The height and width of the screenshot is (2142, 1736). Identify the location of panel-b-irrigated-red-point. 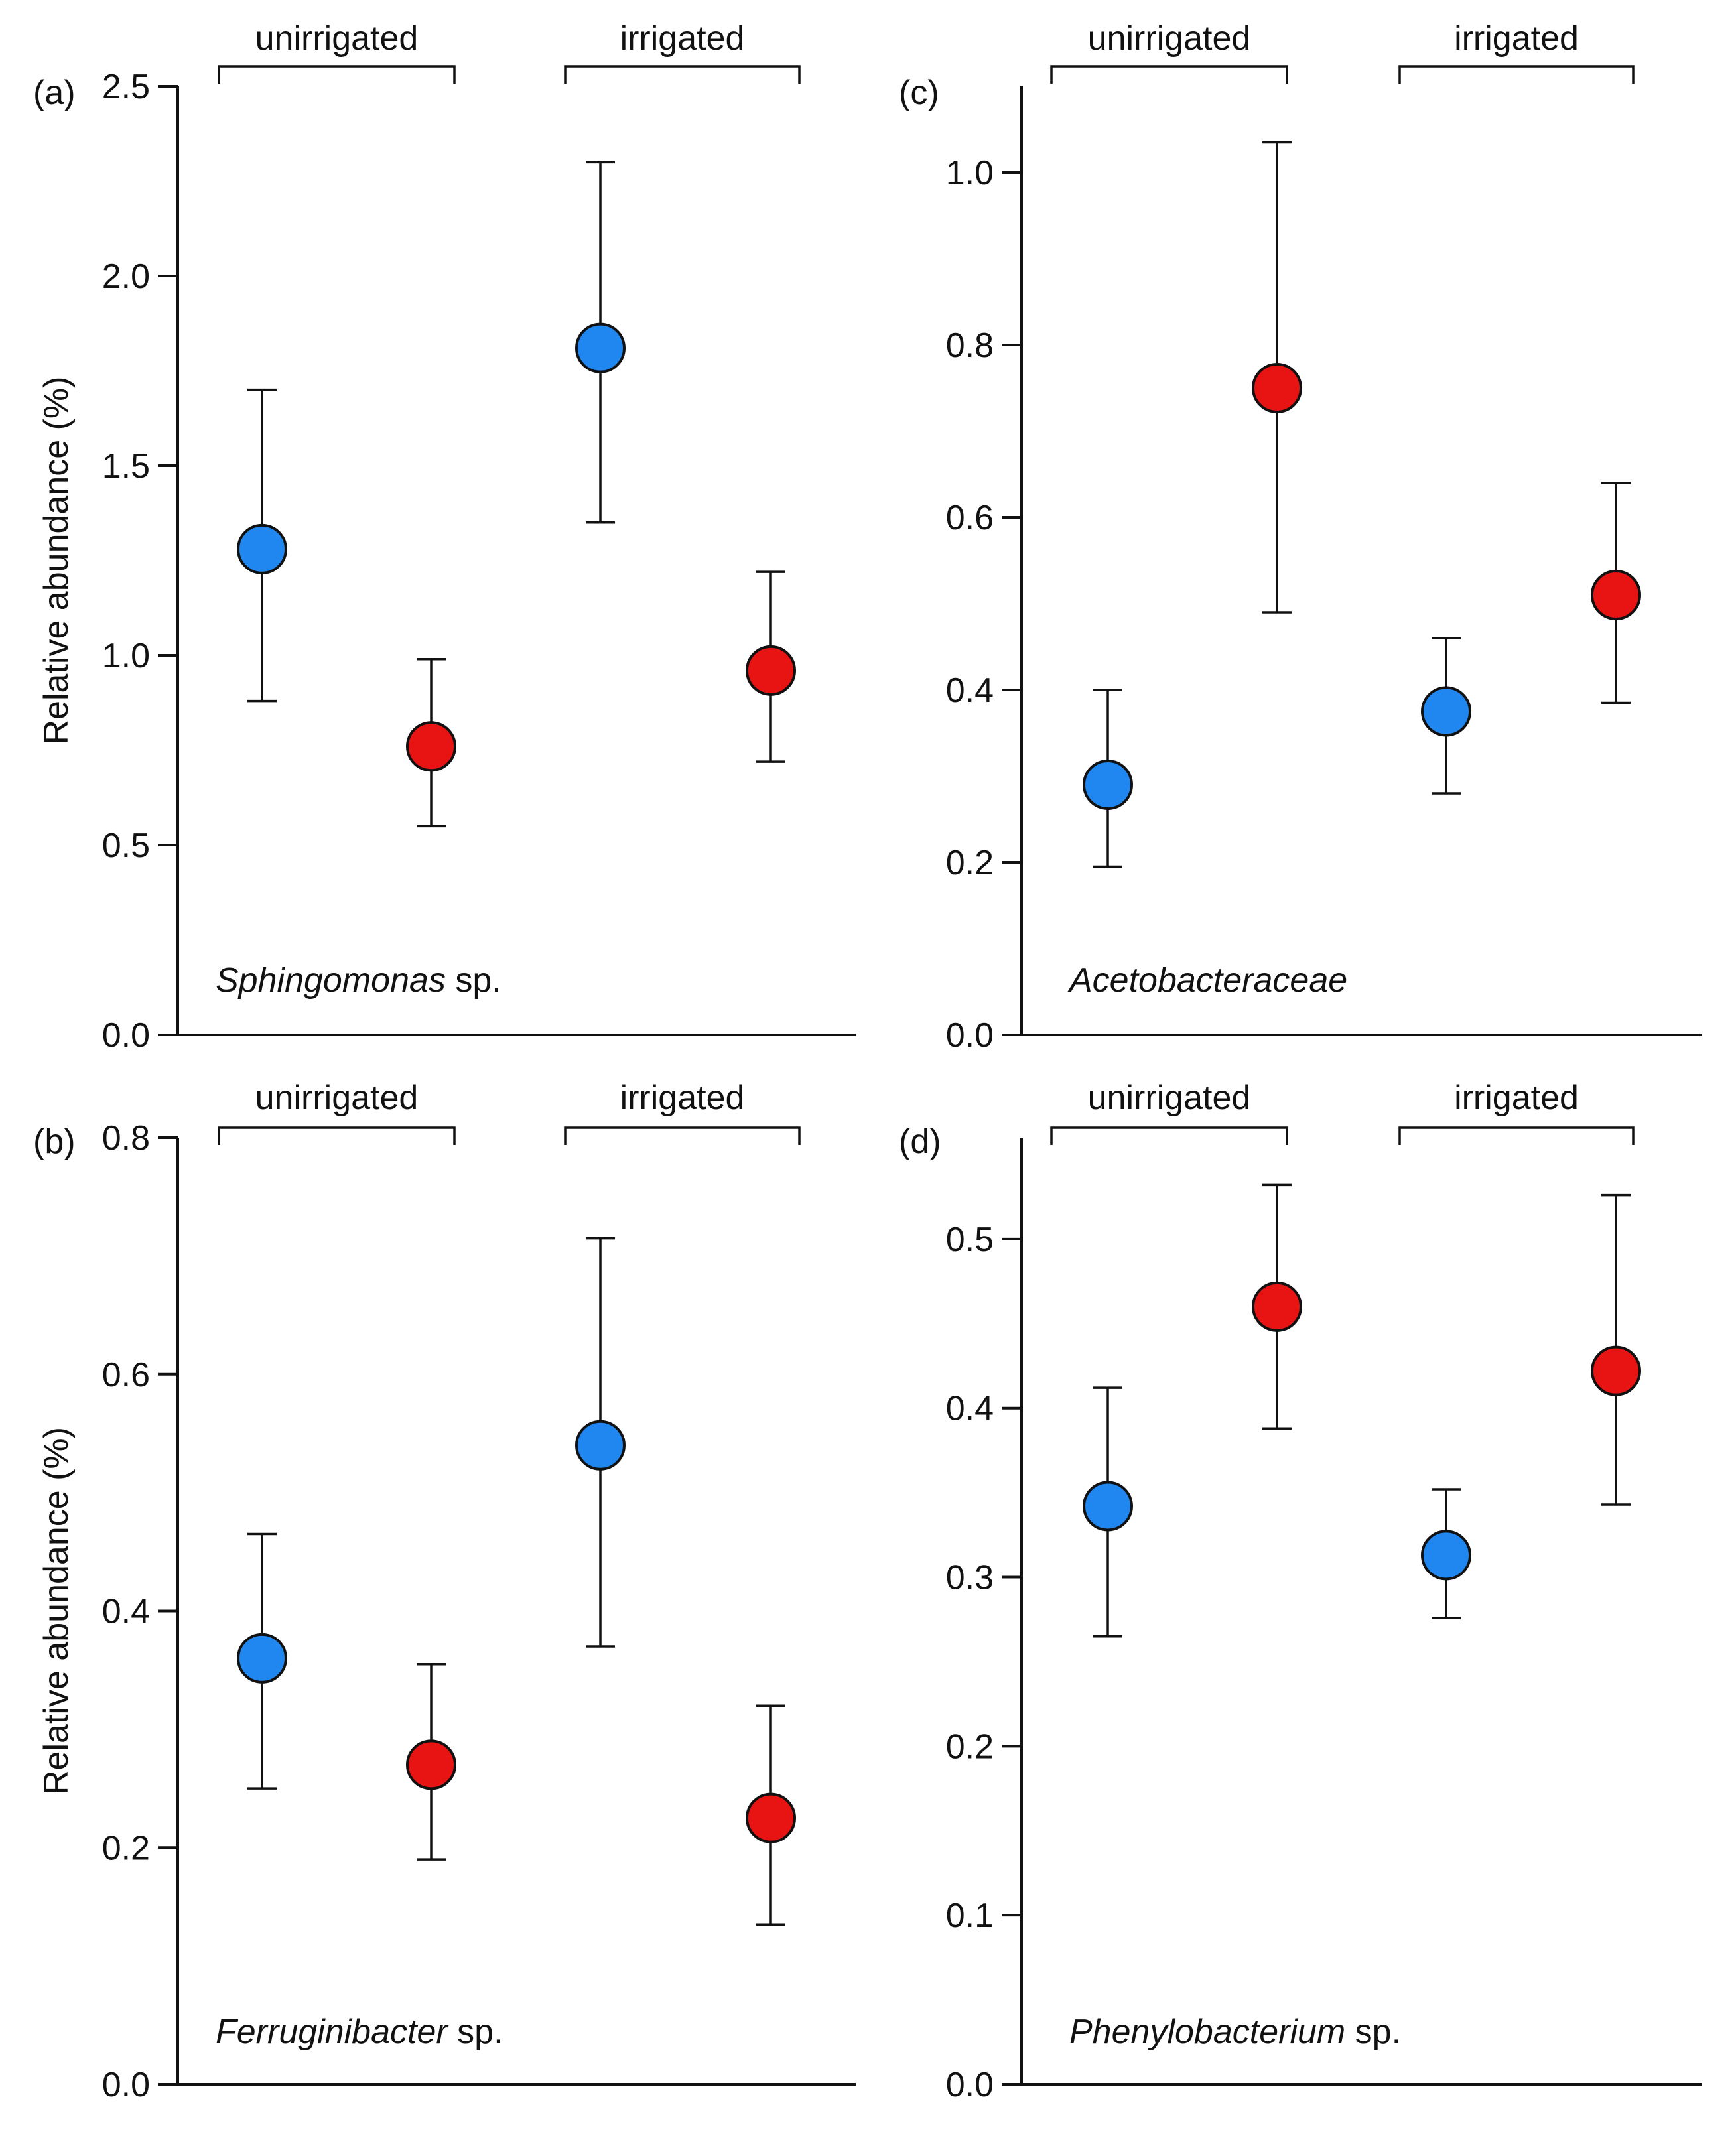
(771, 1817).